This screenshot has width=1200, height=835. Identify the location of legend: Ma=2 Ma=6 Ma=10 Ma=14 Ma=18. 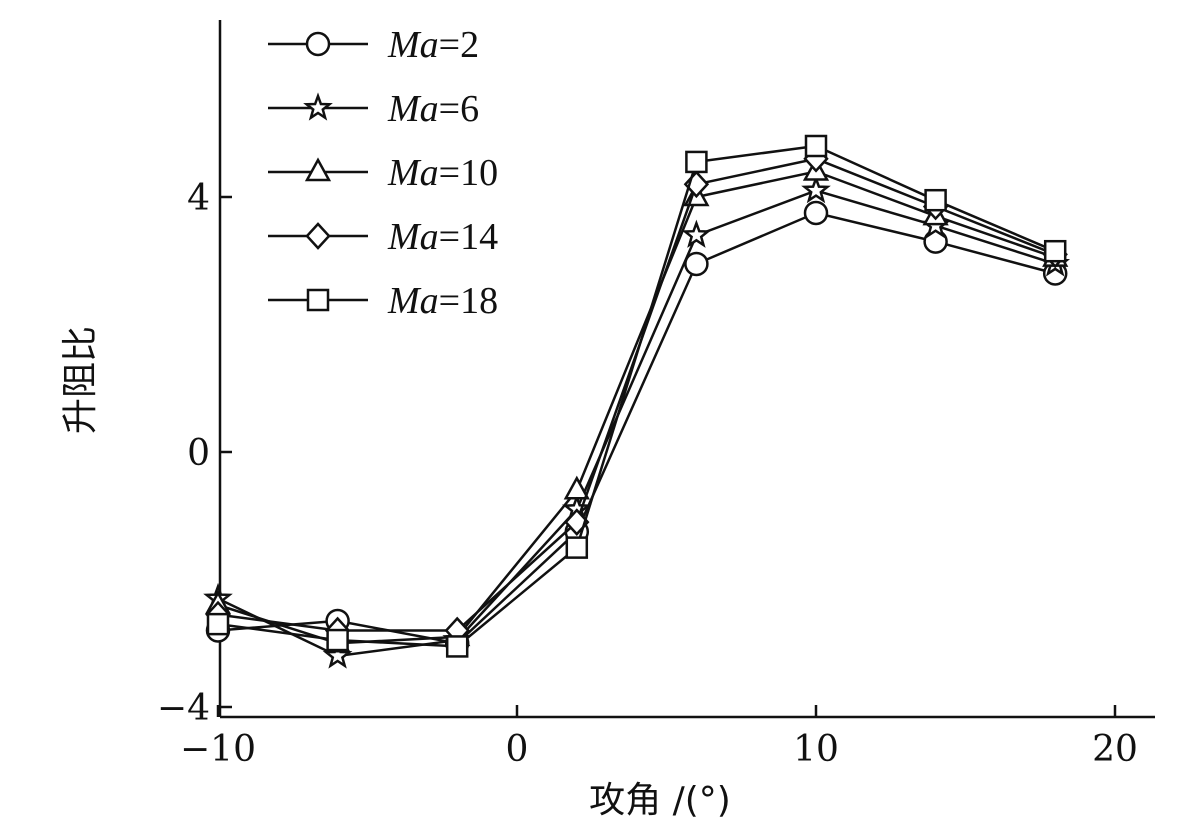
(383, 173).